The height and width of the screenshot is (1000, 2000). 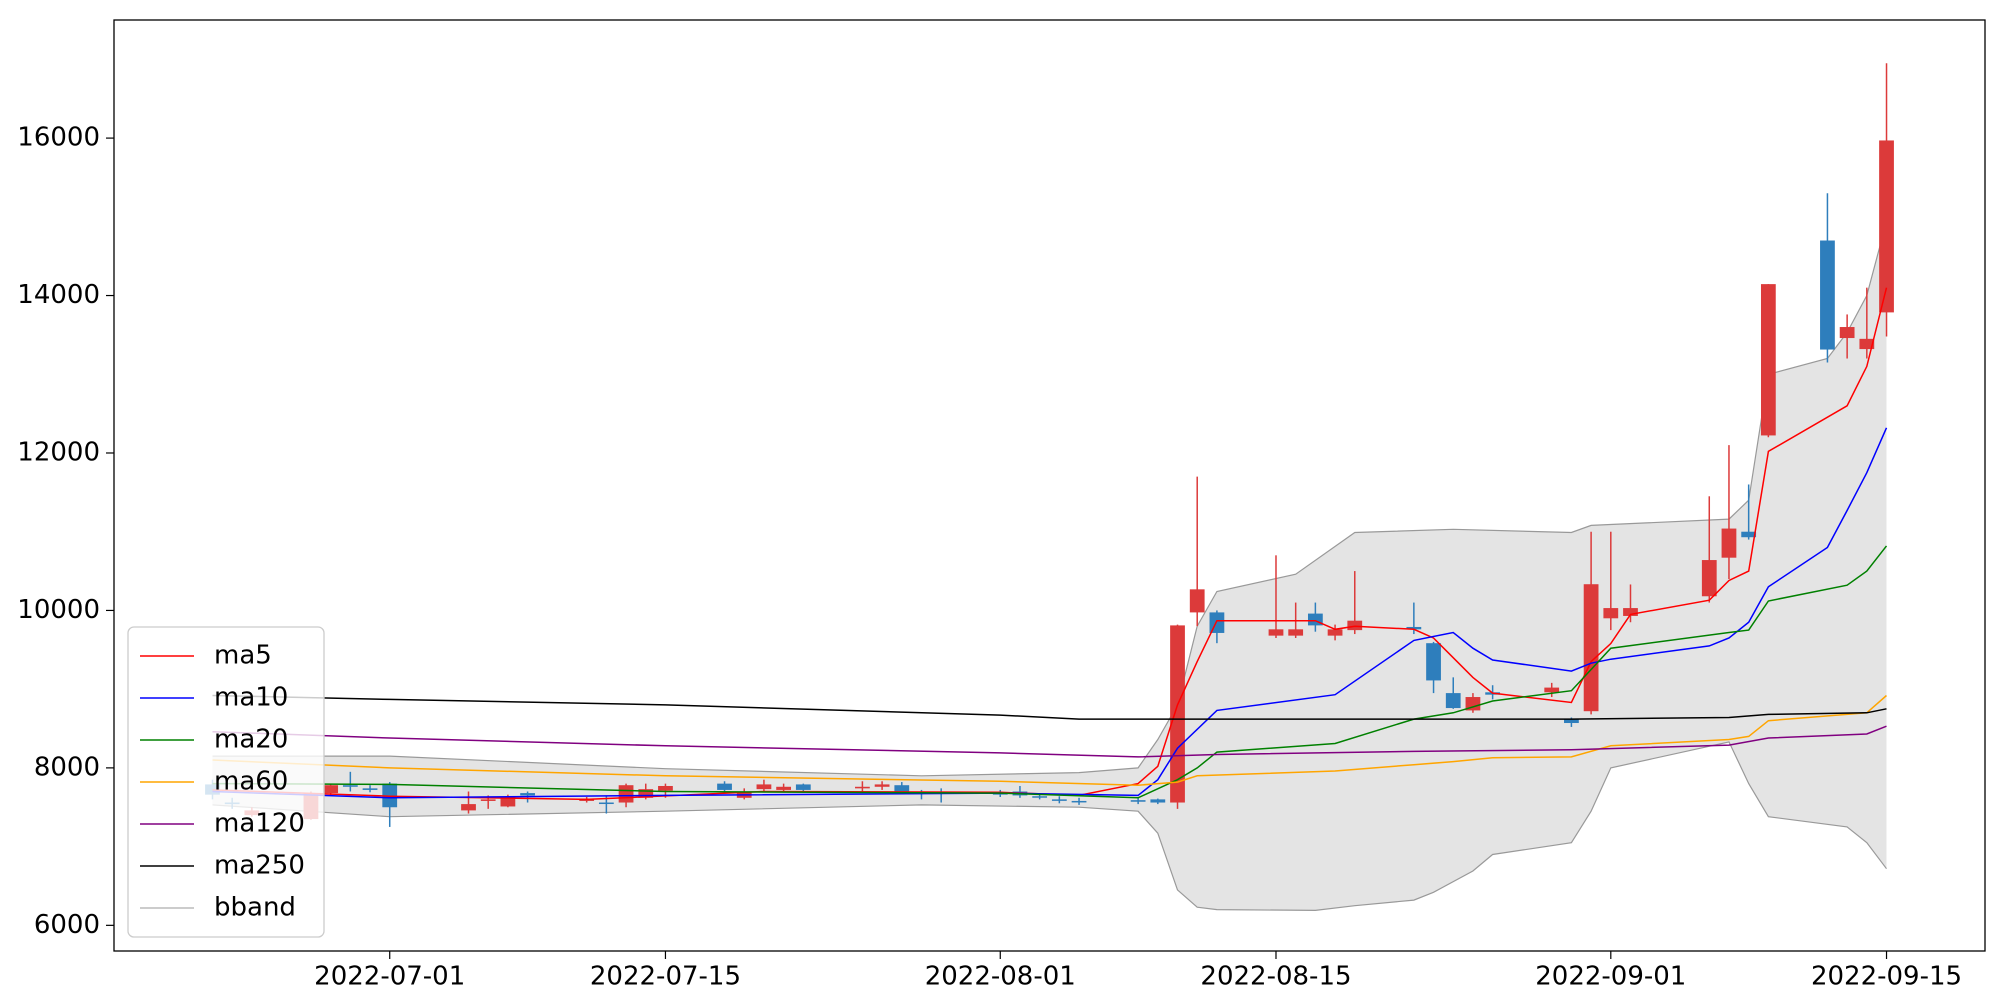 I want to click on legend-label: bband, so click(x=255, y=908).